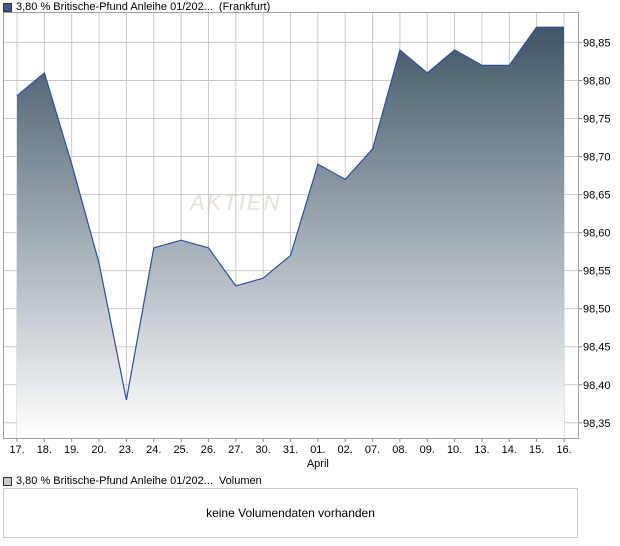 The height and width of the screenshot is (546, 620). What do you see at coordinates (597, 424) in the screenshot?
I see `y-tick-label: 98,35` at bounding box center [597, 424].